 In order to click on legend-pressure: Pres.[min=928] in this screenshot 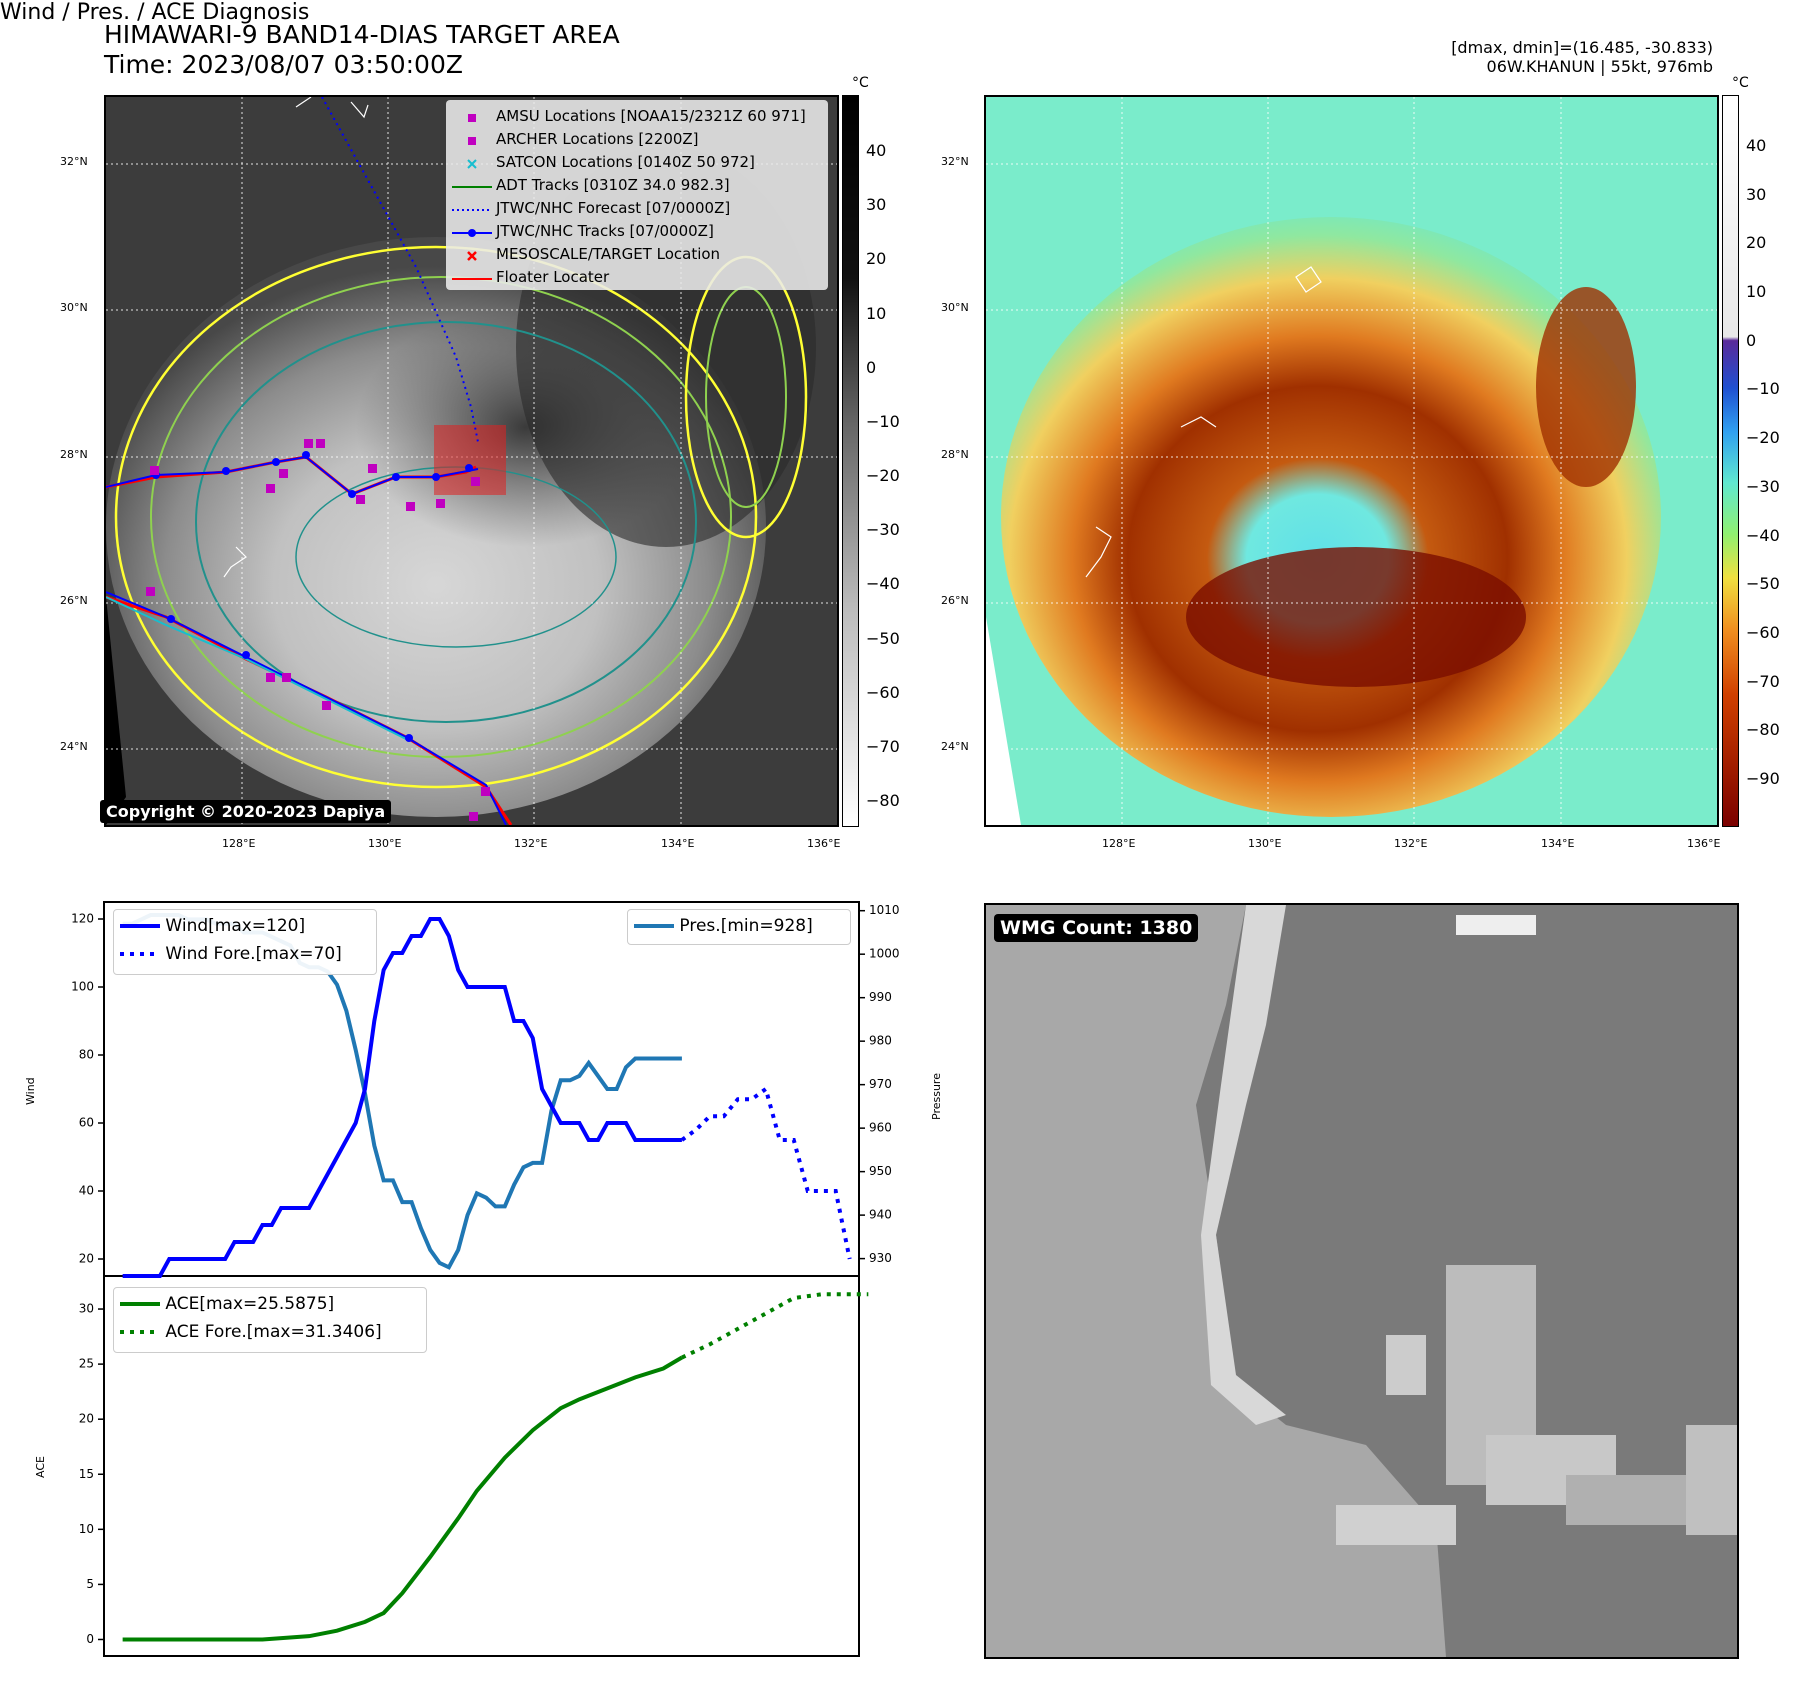, I will do `click(723, 926)`.